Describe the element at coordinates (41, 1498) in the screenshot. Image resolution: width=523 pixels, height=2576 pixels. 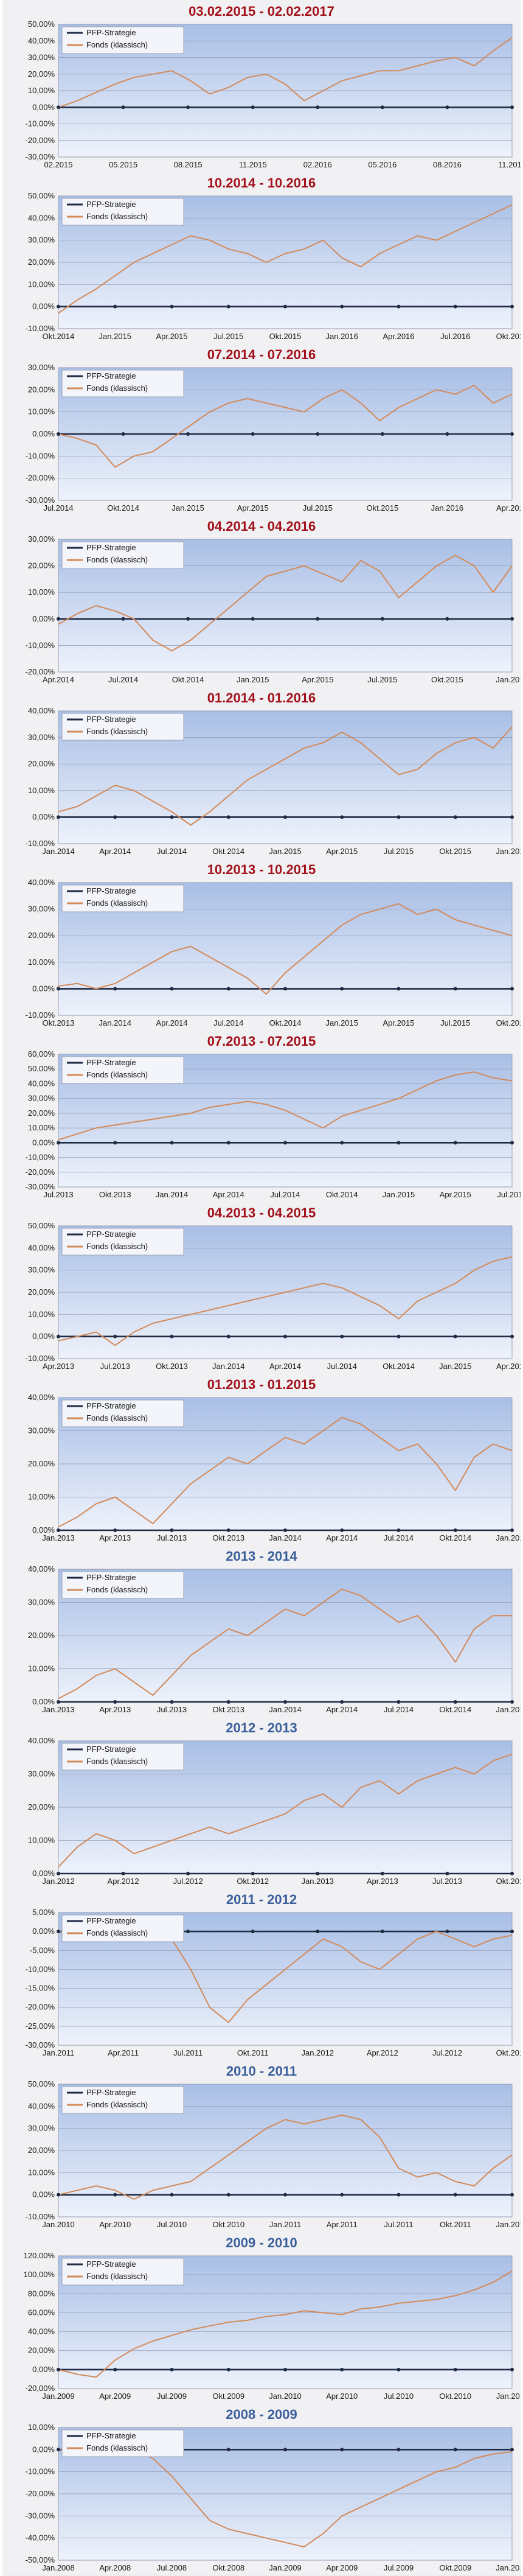
I see `y-tick-label: 10,00%` at that location.